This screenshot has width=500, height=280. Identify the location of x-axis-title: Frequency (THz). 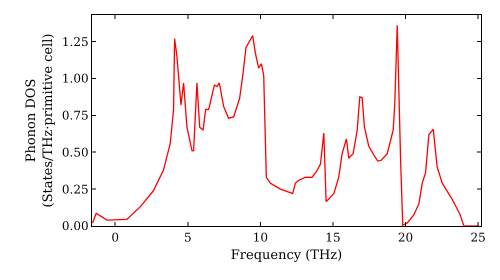
(286, 255).